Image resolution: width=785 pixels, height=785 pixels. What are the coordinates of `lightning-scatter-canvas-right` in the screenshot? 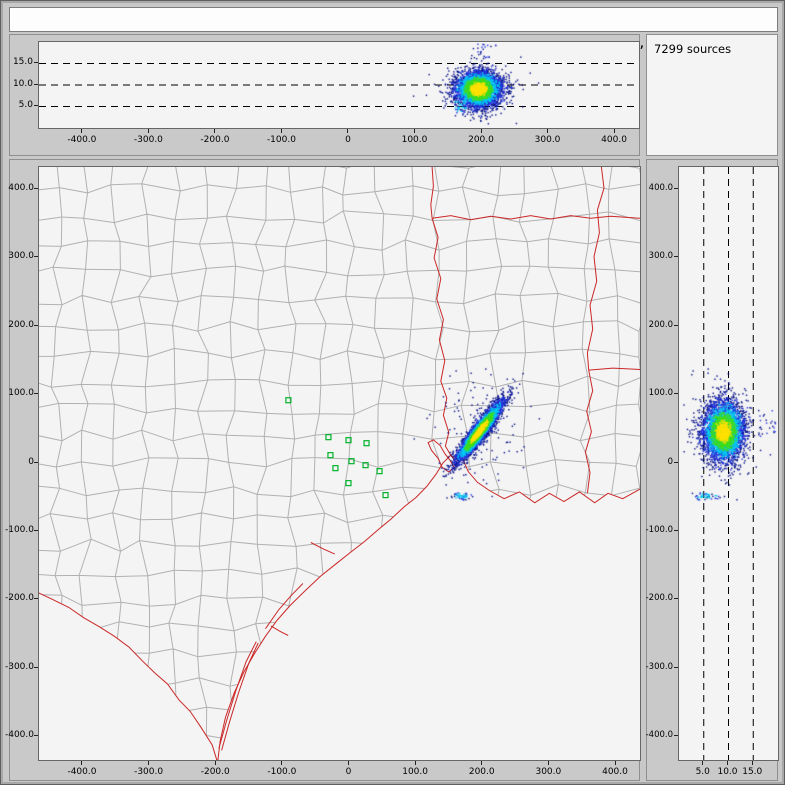 It's located at (728, 463).